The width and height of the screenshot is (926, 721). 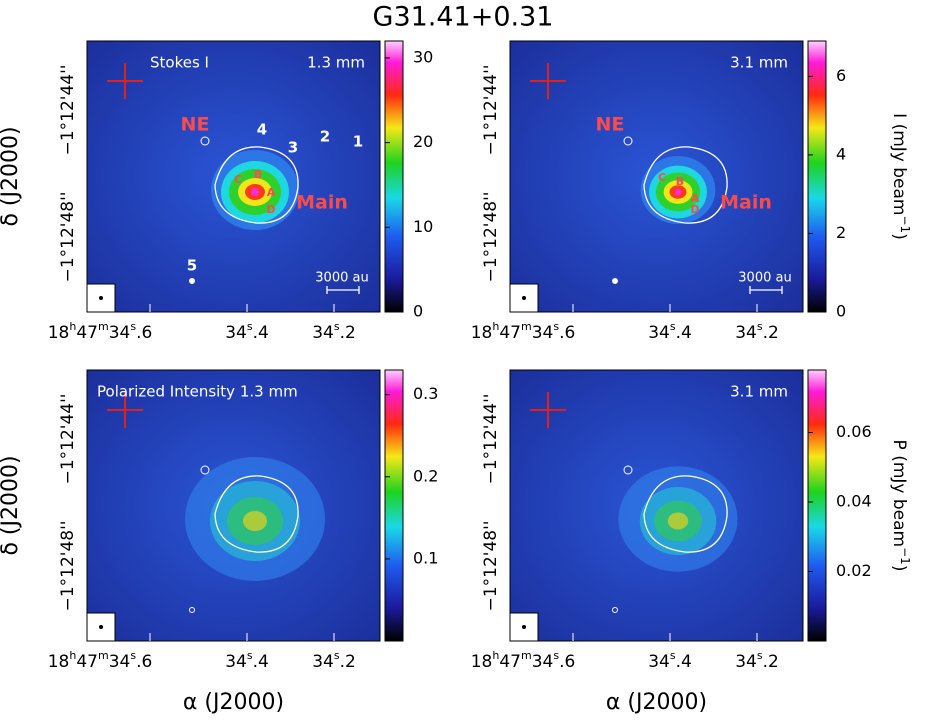 I want to click on x-axis-label: α (J2000), so click(x=656, y=702).